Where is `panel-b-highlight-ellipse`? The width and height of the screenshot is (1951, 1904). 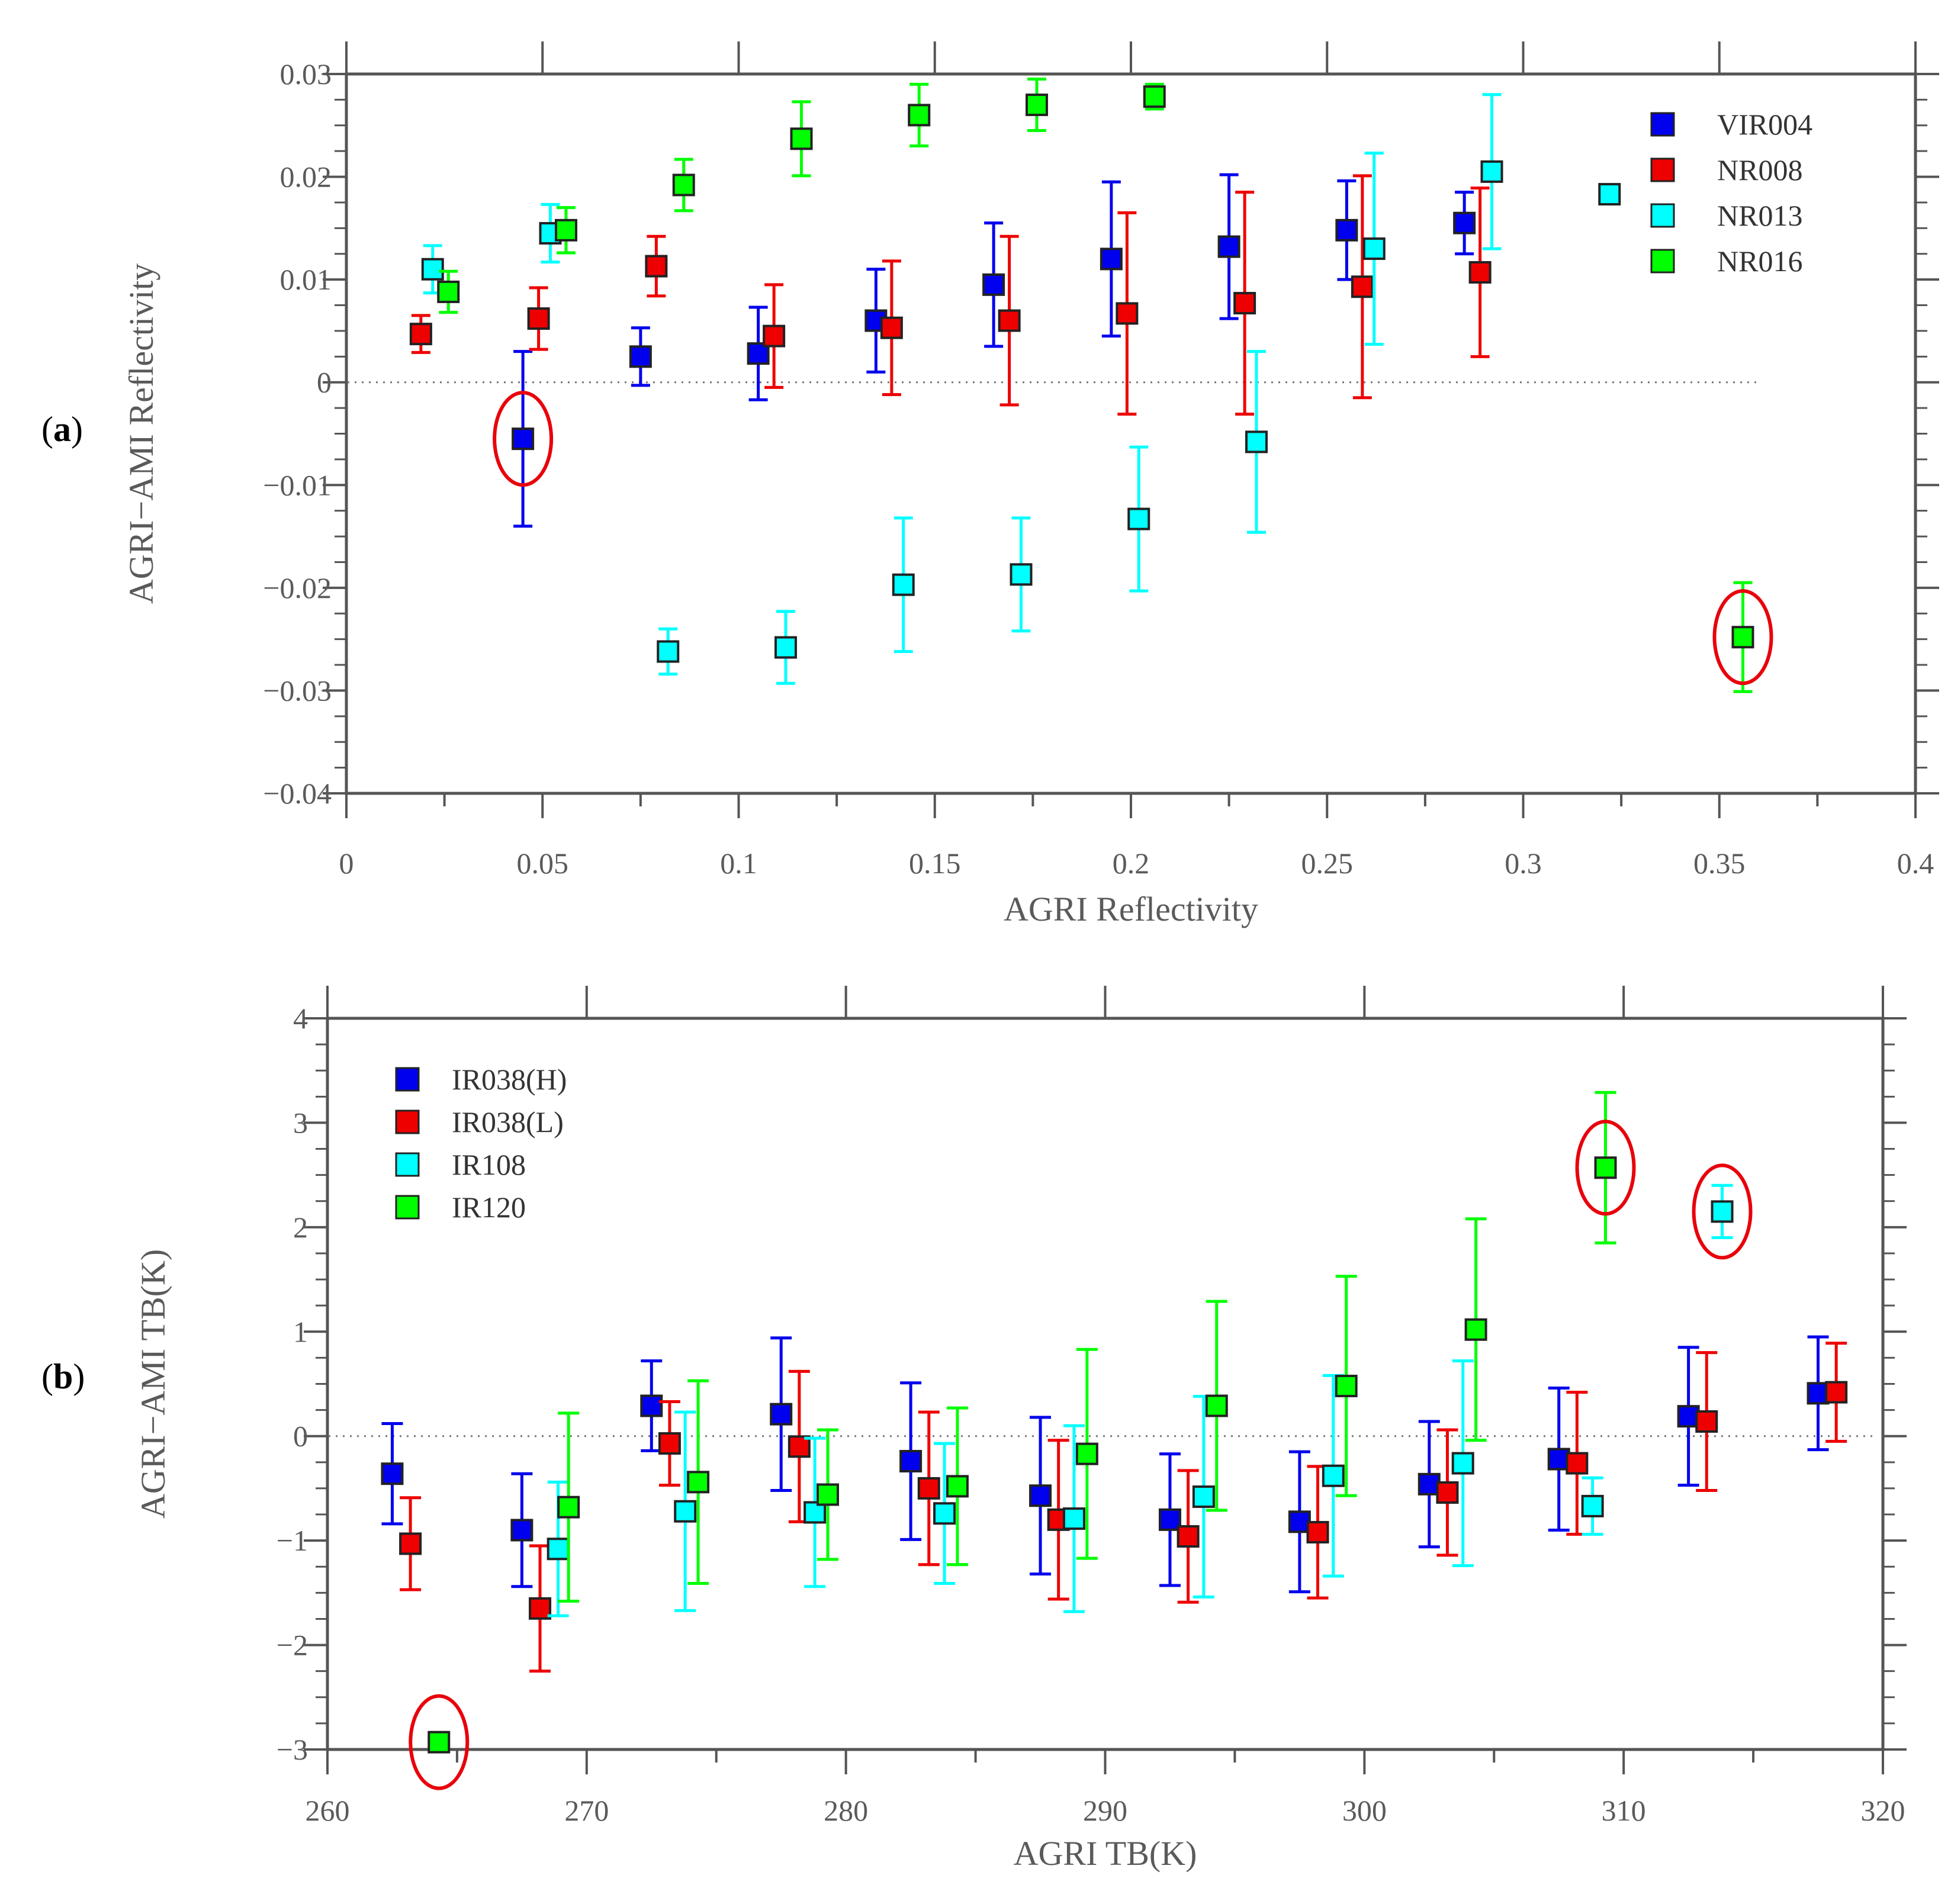
panel-b-highlight-ellipse is located at coordinates (440, 1742).